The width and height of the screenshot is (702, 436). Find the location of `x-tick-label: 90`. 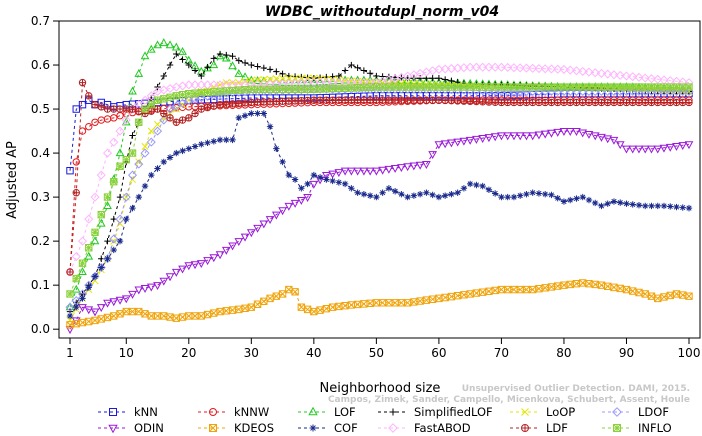

x-tick-label: 90 is located at coordinates (626, 353).